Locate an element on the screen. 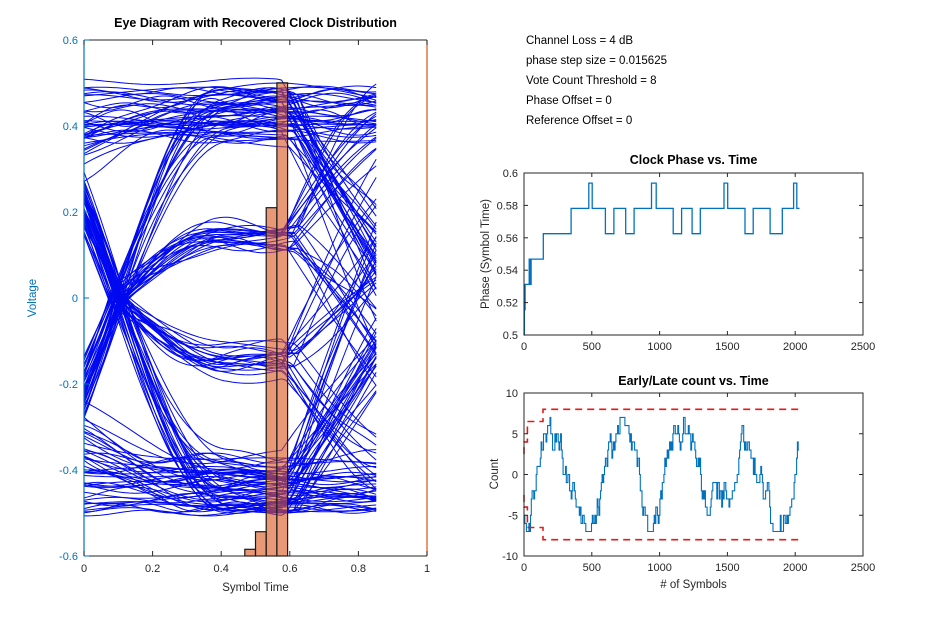 This screenshot has width=925, height=617. annotation-reference-offset: Reference Offset = 0 is located at coordinates (579, 121).